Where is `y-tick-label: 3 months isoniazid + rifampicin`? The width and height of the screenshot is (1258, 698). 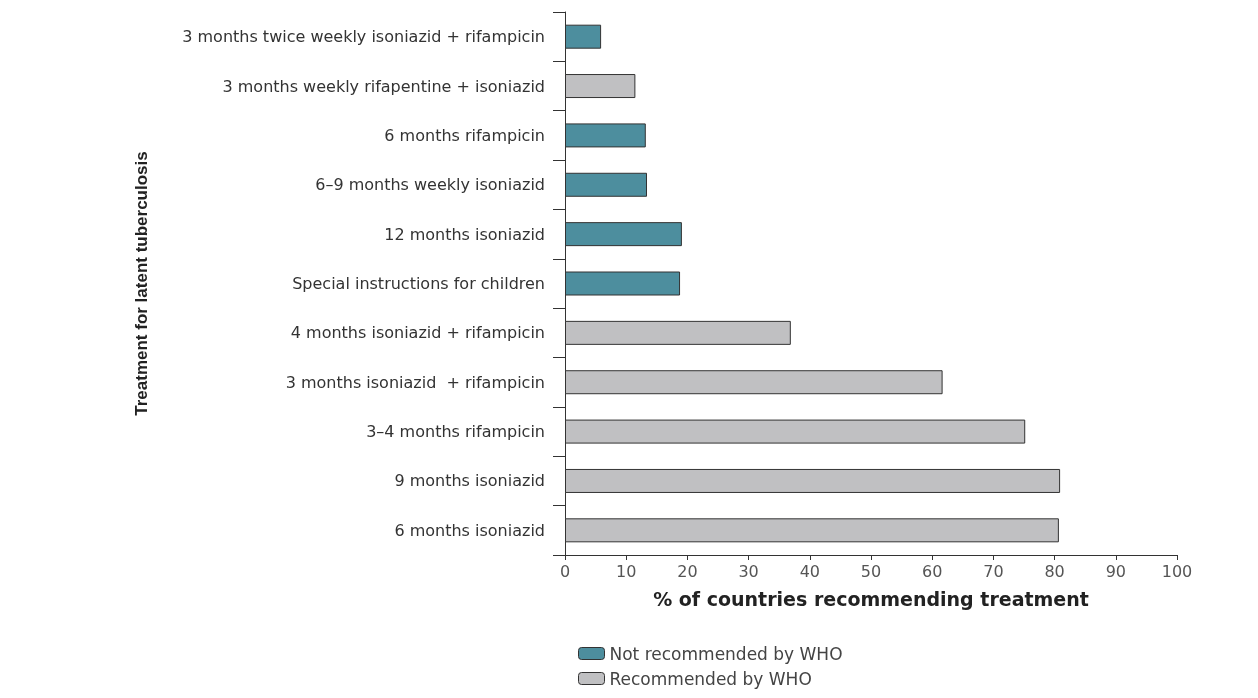 y-tick-label: 3 months isoniazid + rifampicin is located at coordinates (415, 382).